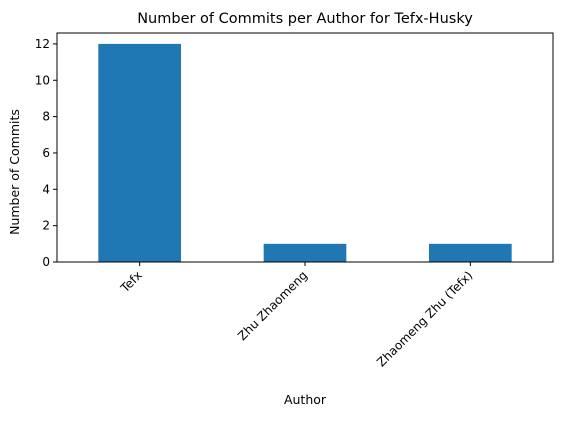  Describe the element at coordinates (46, 189) in the screenshot. I see `y-tick-label: 4` at that location.